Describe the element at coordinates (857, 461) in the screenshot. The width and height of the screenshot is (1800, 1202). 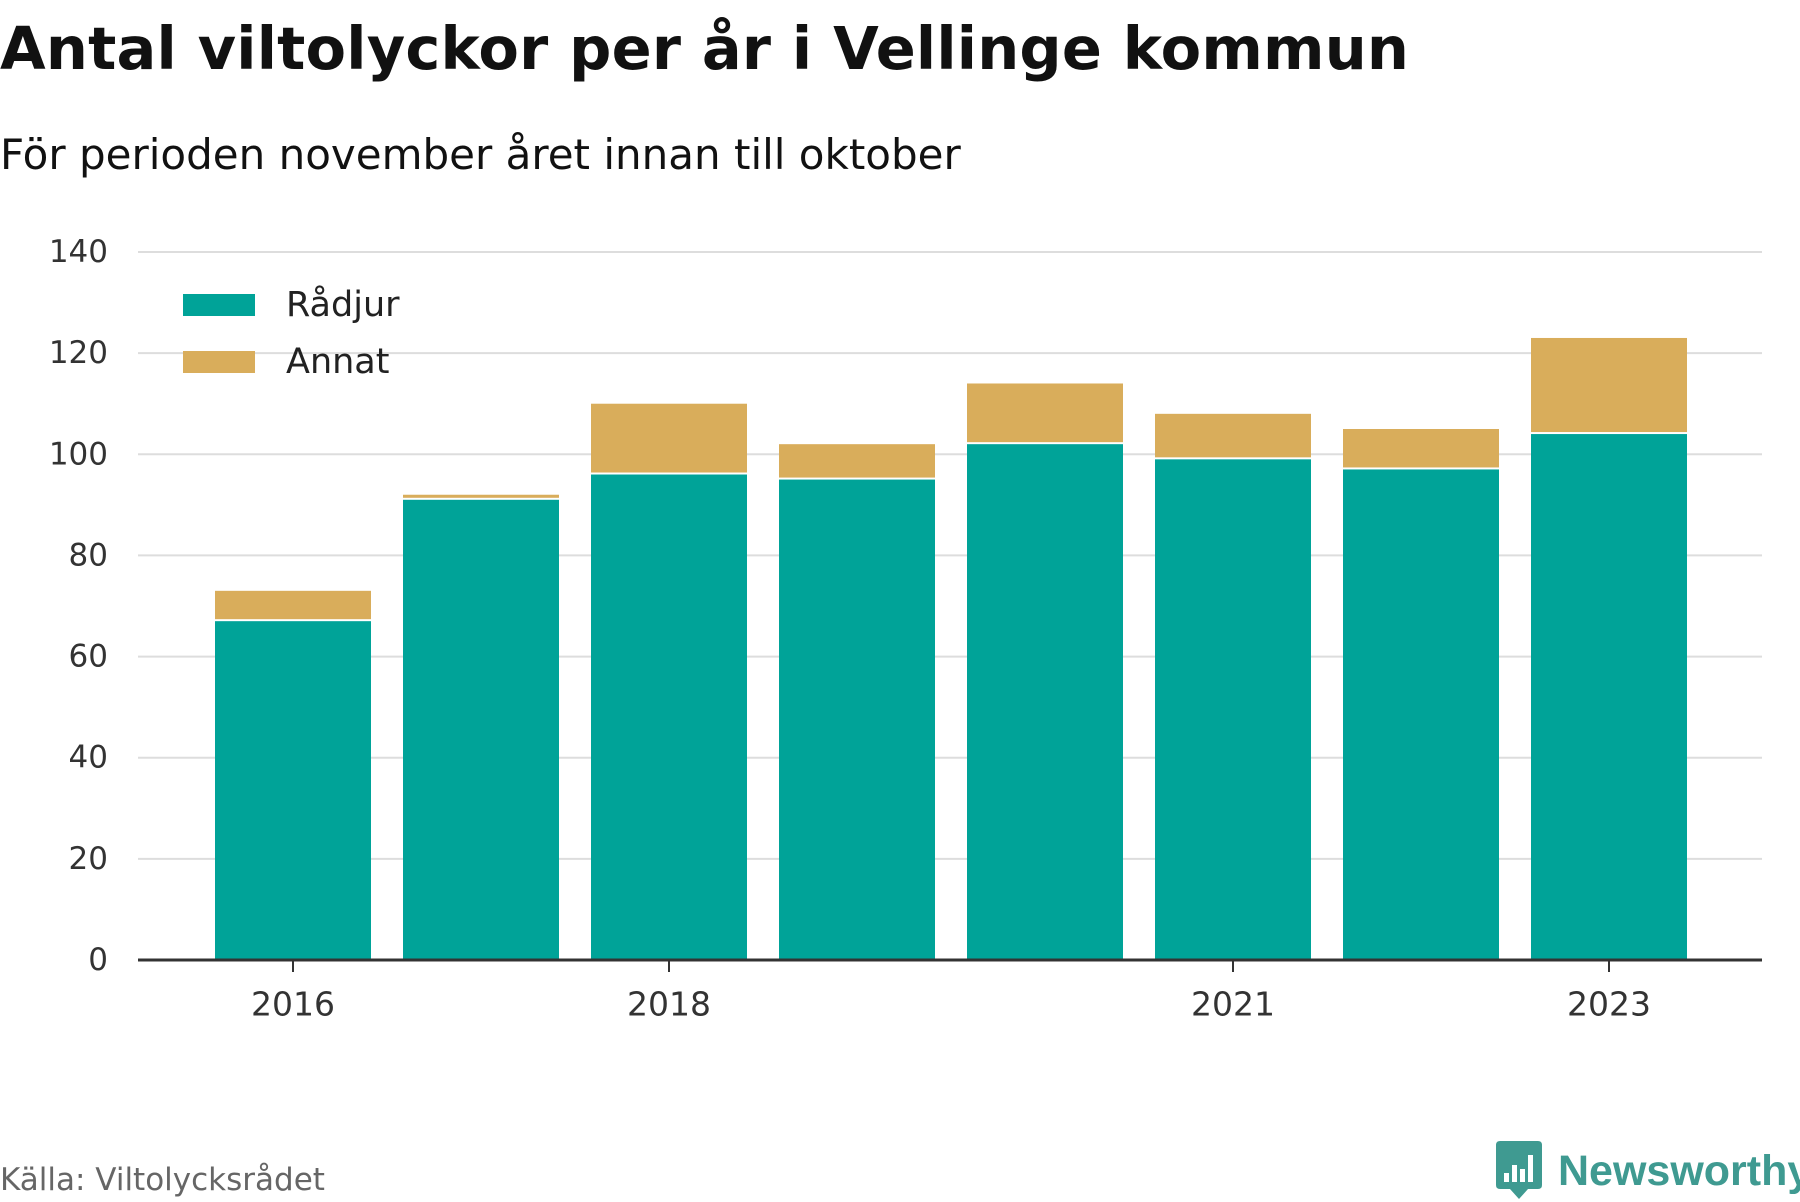
I see `bar-annat-2019` at that location.